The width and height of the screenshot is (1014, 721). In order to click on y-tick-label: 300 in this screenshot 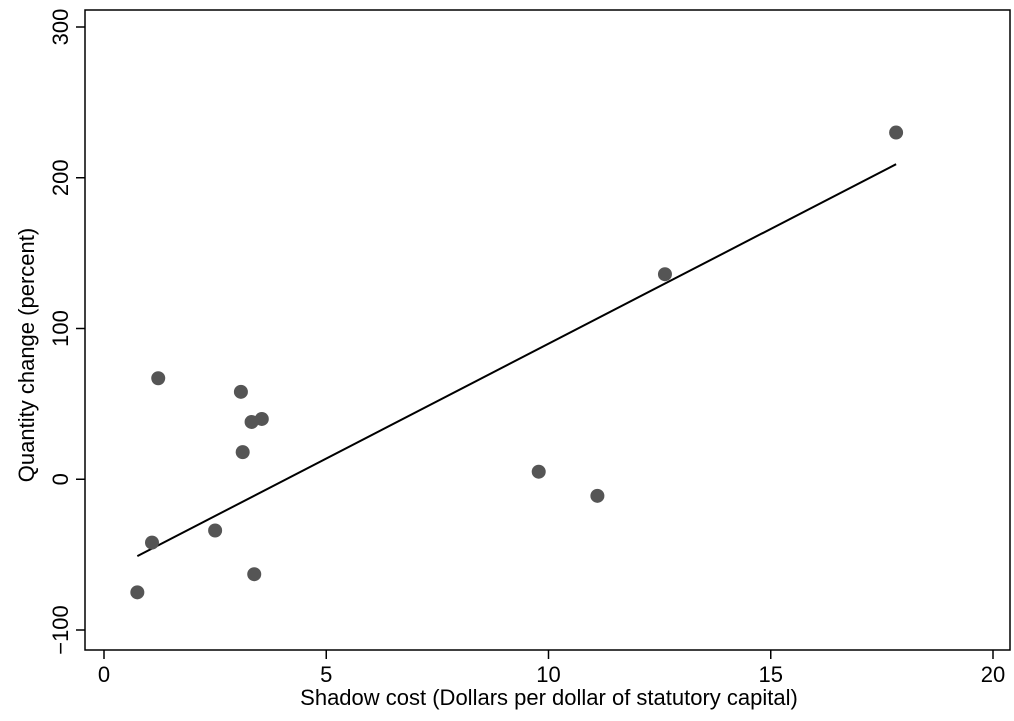, I will do `click(60, 27)`.